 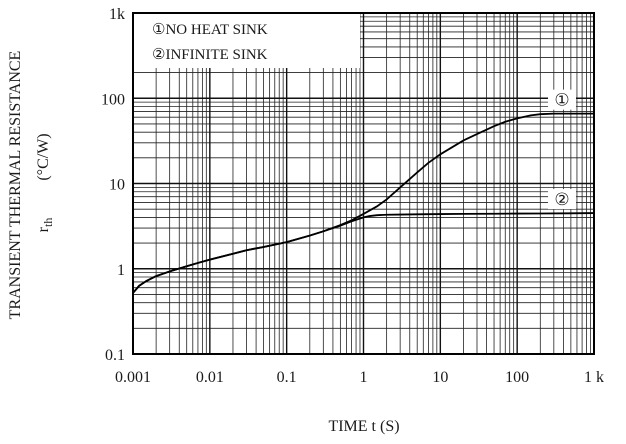 I want to click on y-tick-label: 100, so click(x=113, y=99).